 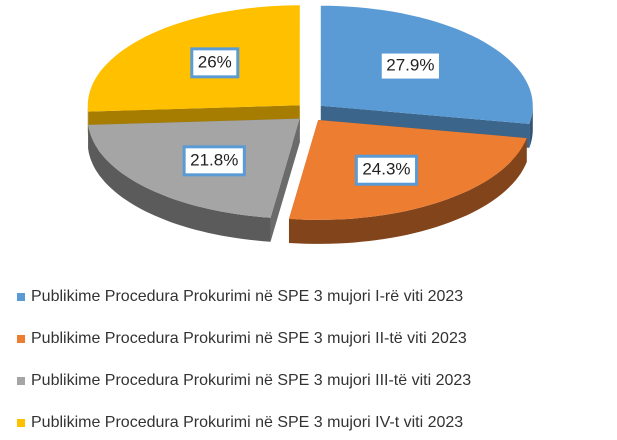 What do you see at coordinates (285, 180) in the screenshot?
I see `slice-wall` at bounding box center [285, 180].